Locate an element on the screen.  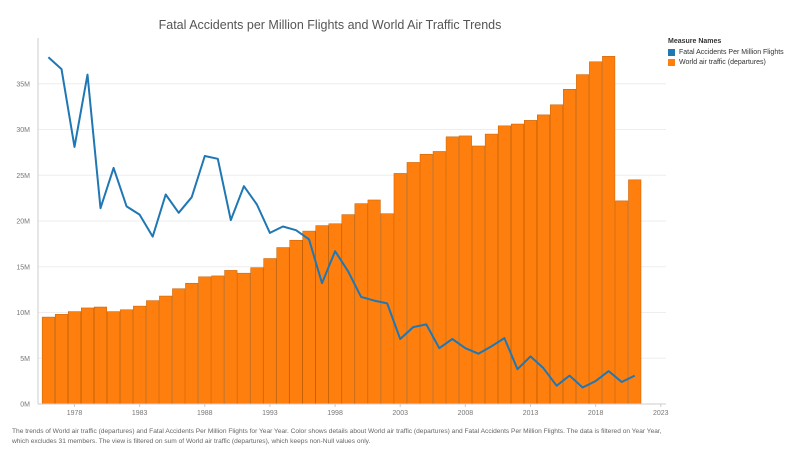
bar-traffic-1988 is located at coordinates (205, 340).